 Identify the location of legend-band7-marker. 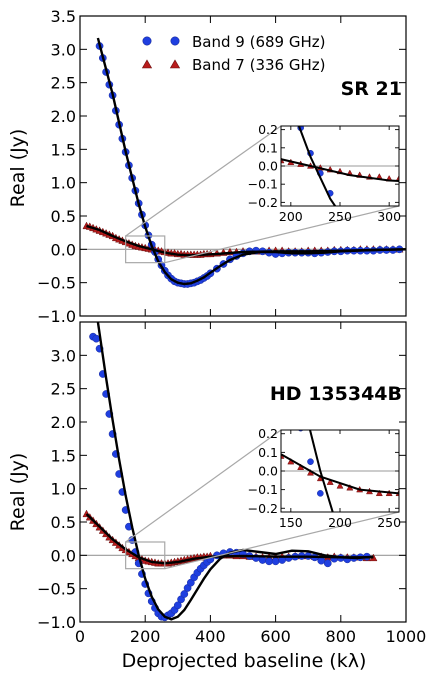
(175, 64).